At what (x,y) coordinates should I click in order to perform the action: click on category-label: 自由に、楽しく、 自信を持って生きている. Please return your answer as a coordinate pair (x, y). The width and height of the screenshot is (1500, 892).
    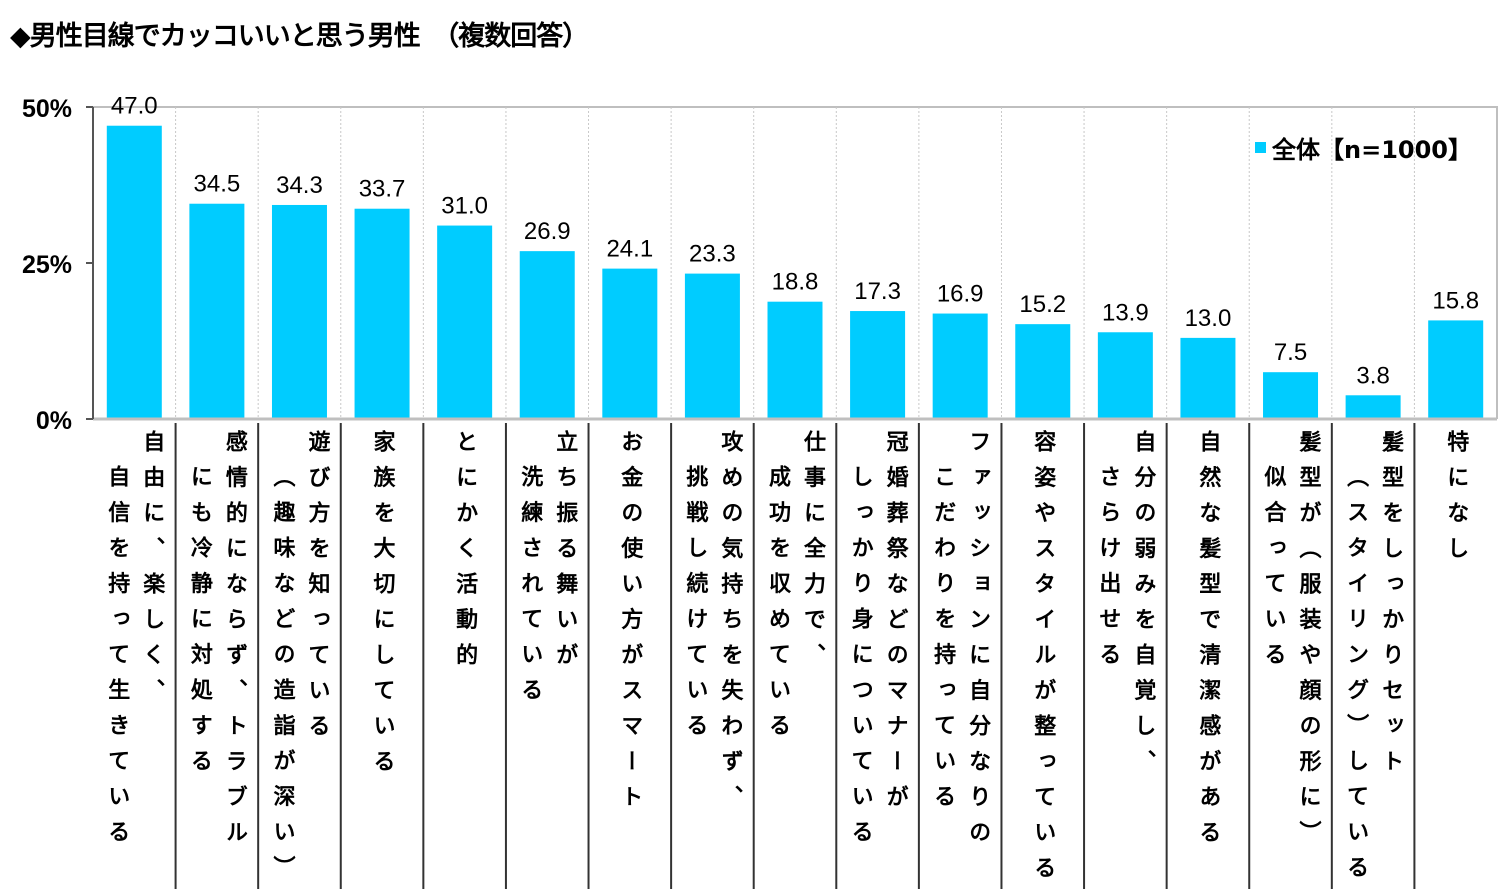
    Looking at the image, I should click on (134, 643).